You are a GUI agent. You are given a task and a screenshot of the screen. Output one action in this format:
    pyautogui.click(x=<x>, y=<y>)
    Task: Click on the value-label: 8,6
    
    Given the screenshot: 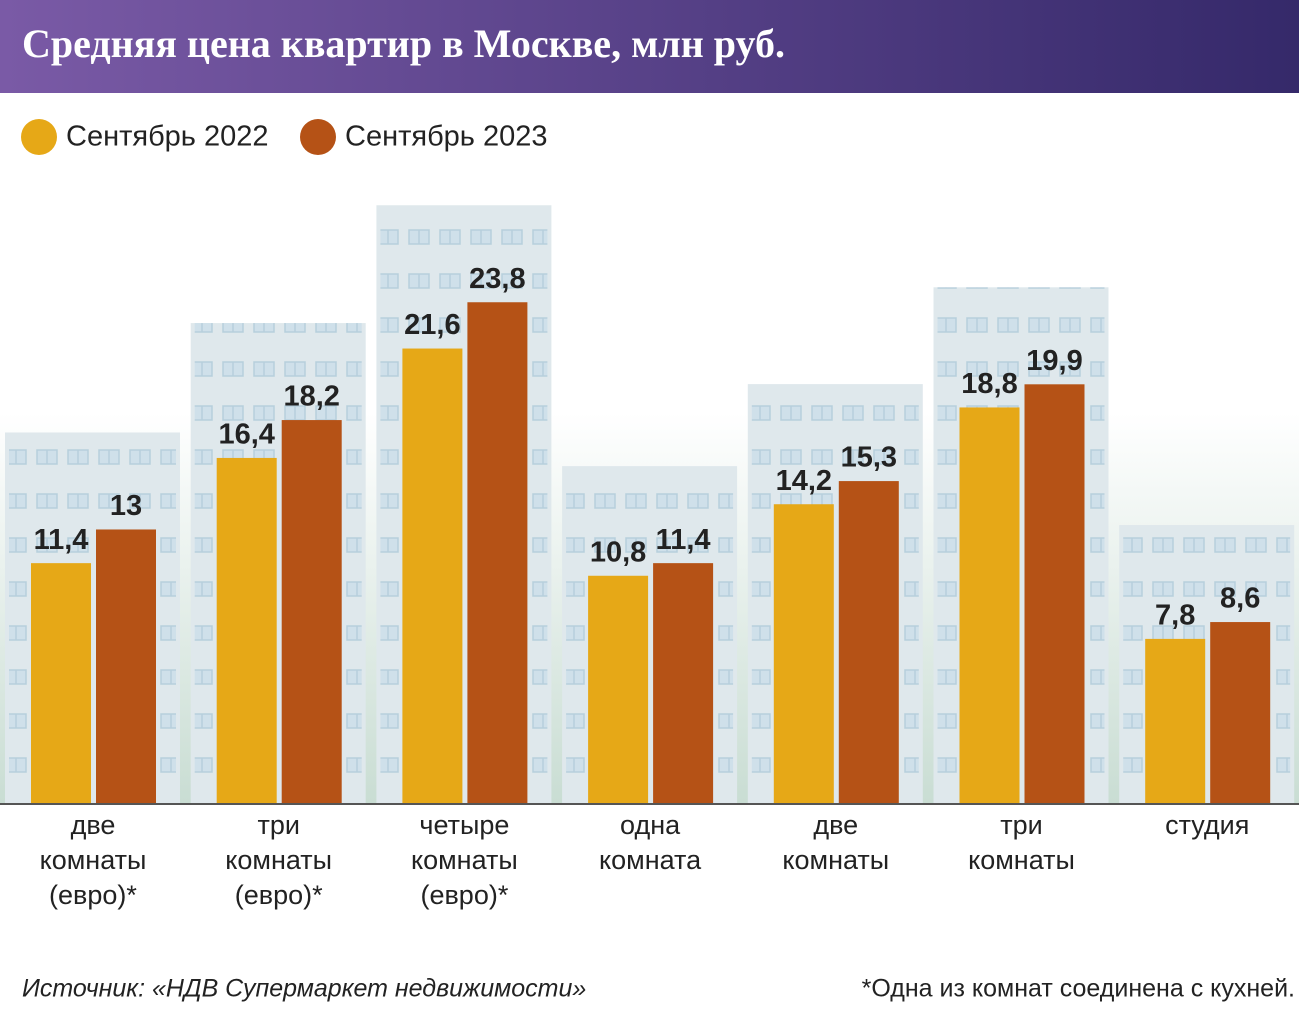 What is the action you would take?
    pyautogui.click(x=1240, y=599)
    